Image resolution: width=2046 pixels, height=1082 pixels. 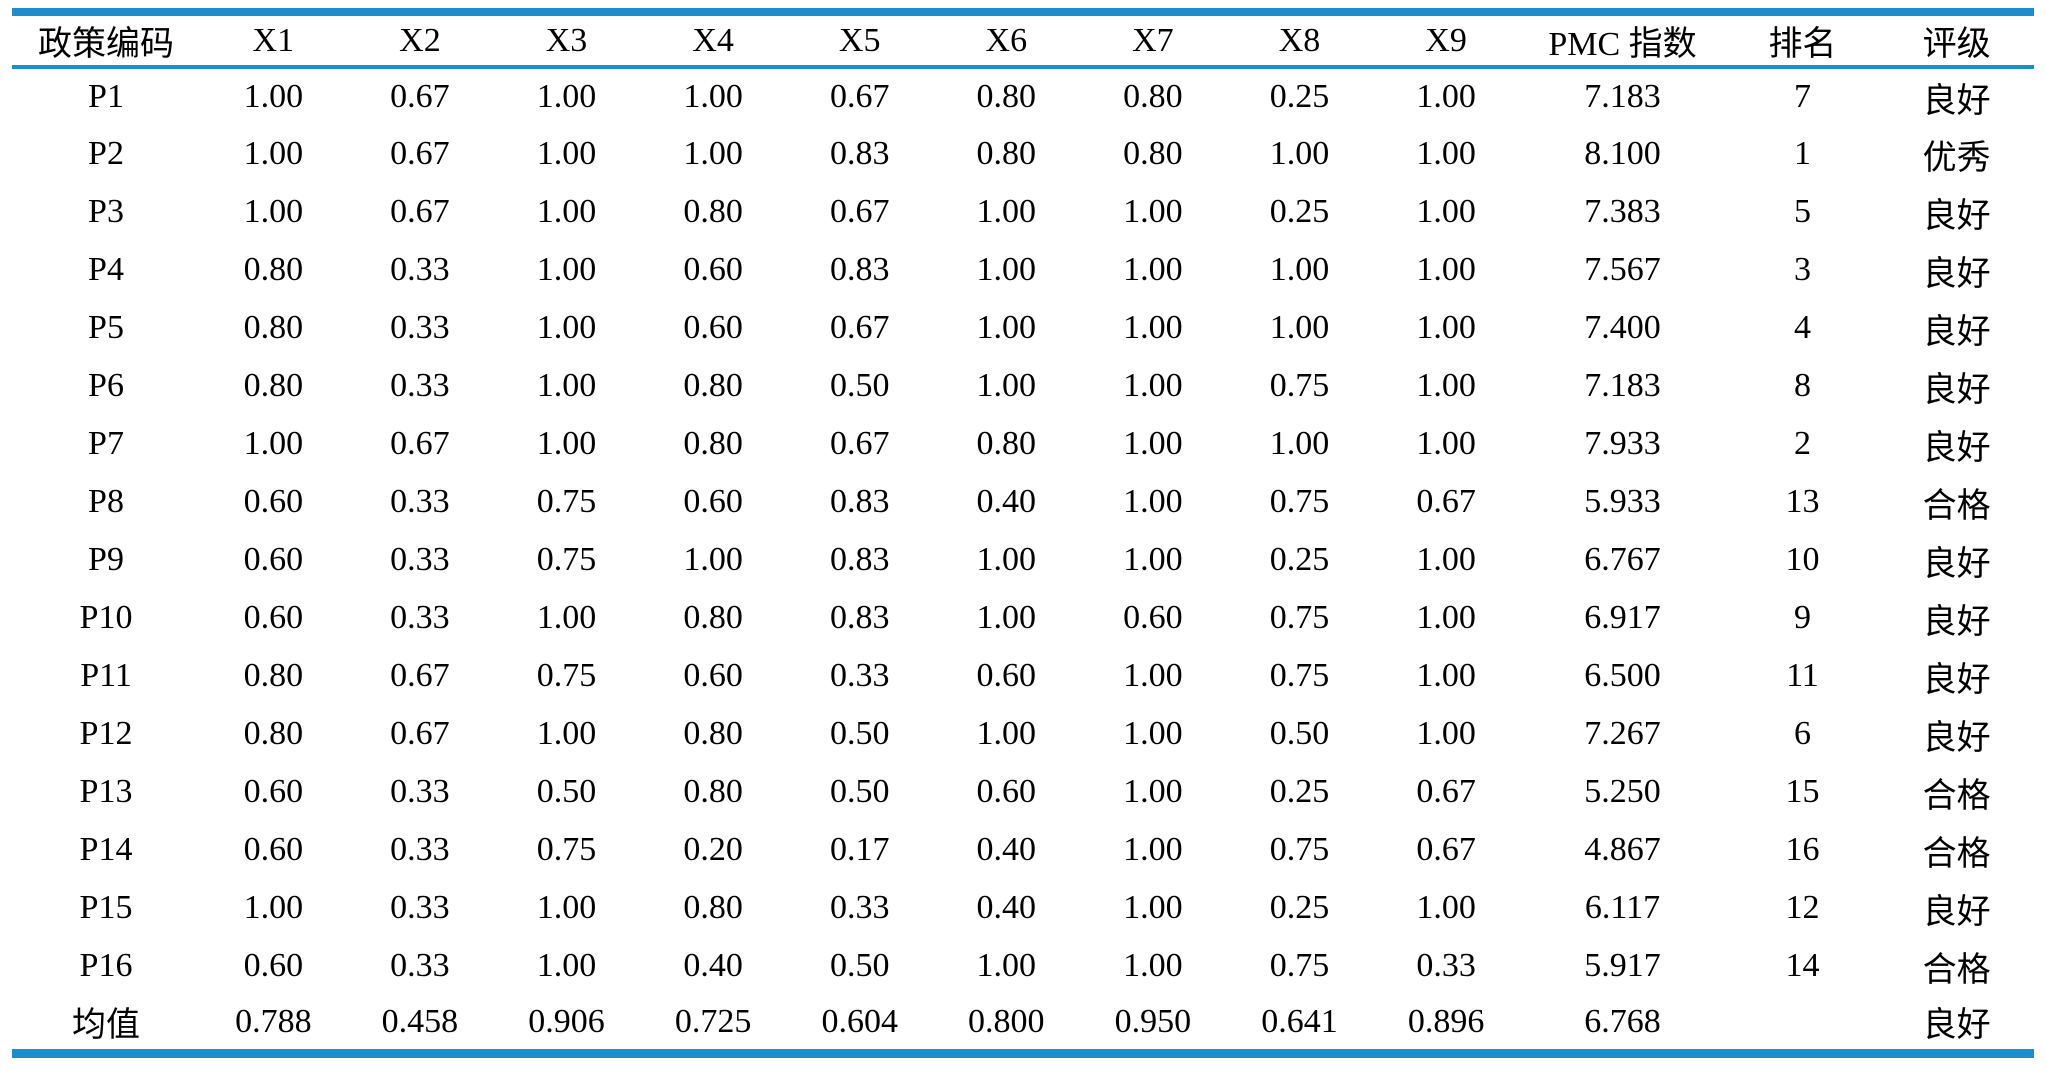 I want to click on table-cell: 11, so click(x=1802, y=675).